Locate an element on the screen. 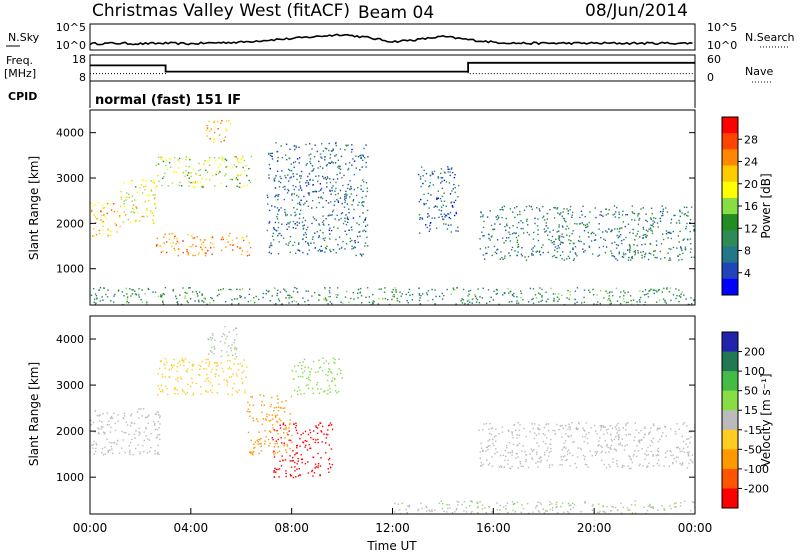 The height and width of the screenshot is (554, 800). colorbar-tick-label: -100 is located at coordinates (756, 469).